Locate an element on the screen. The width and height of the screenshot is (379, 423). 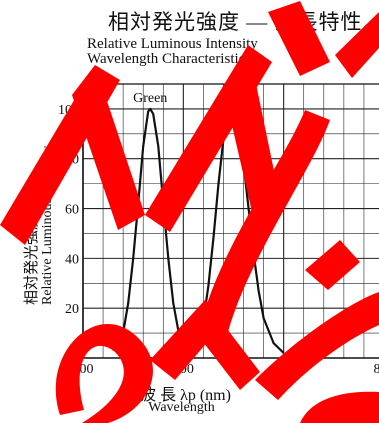
x-axis-label-en: Wavelength is located at coordinates (181, 407).